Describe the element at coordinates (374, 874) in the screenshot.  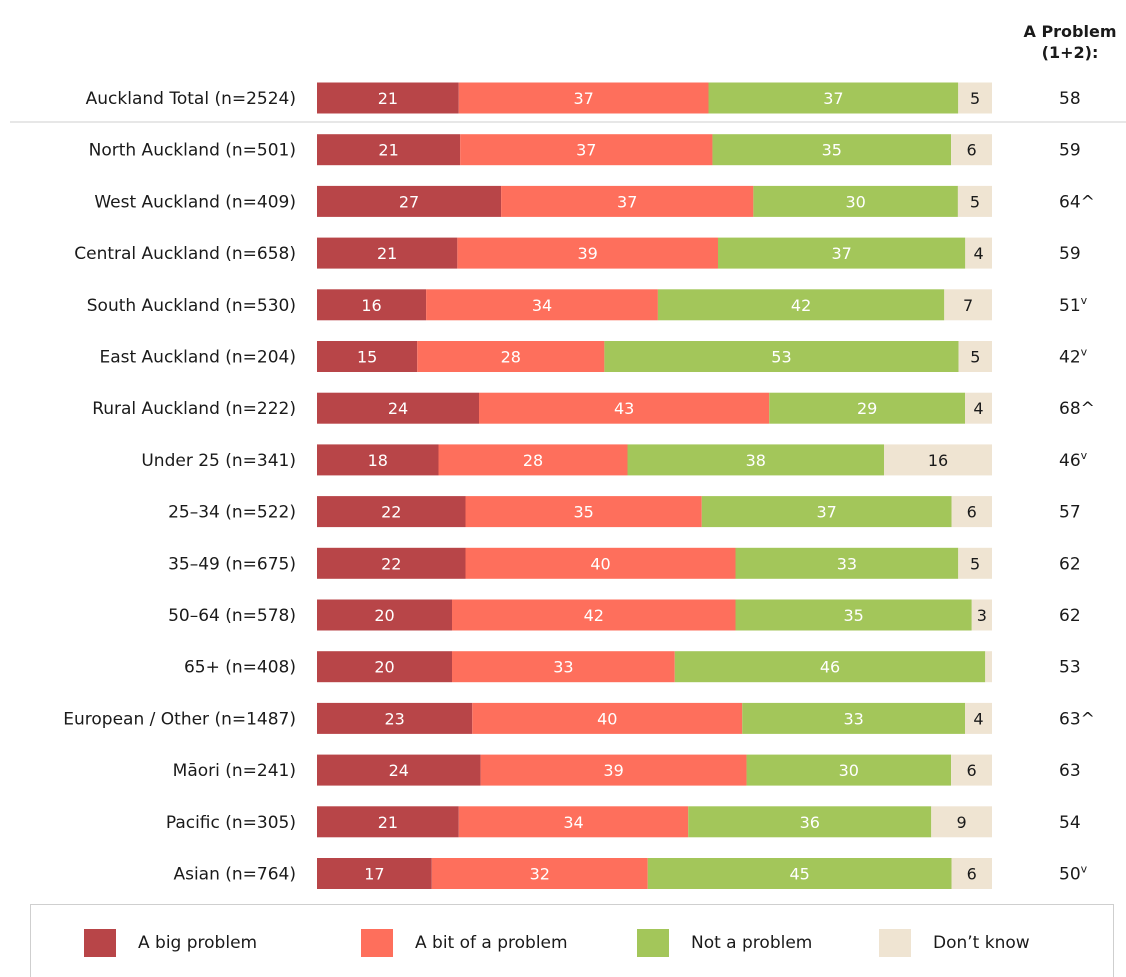
I see `data-label: 17` at that location.